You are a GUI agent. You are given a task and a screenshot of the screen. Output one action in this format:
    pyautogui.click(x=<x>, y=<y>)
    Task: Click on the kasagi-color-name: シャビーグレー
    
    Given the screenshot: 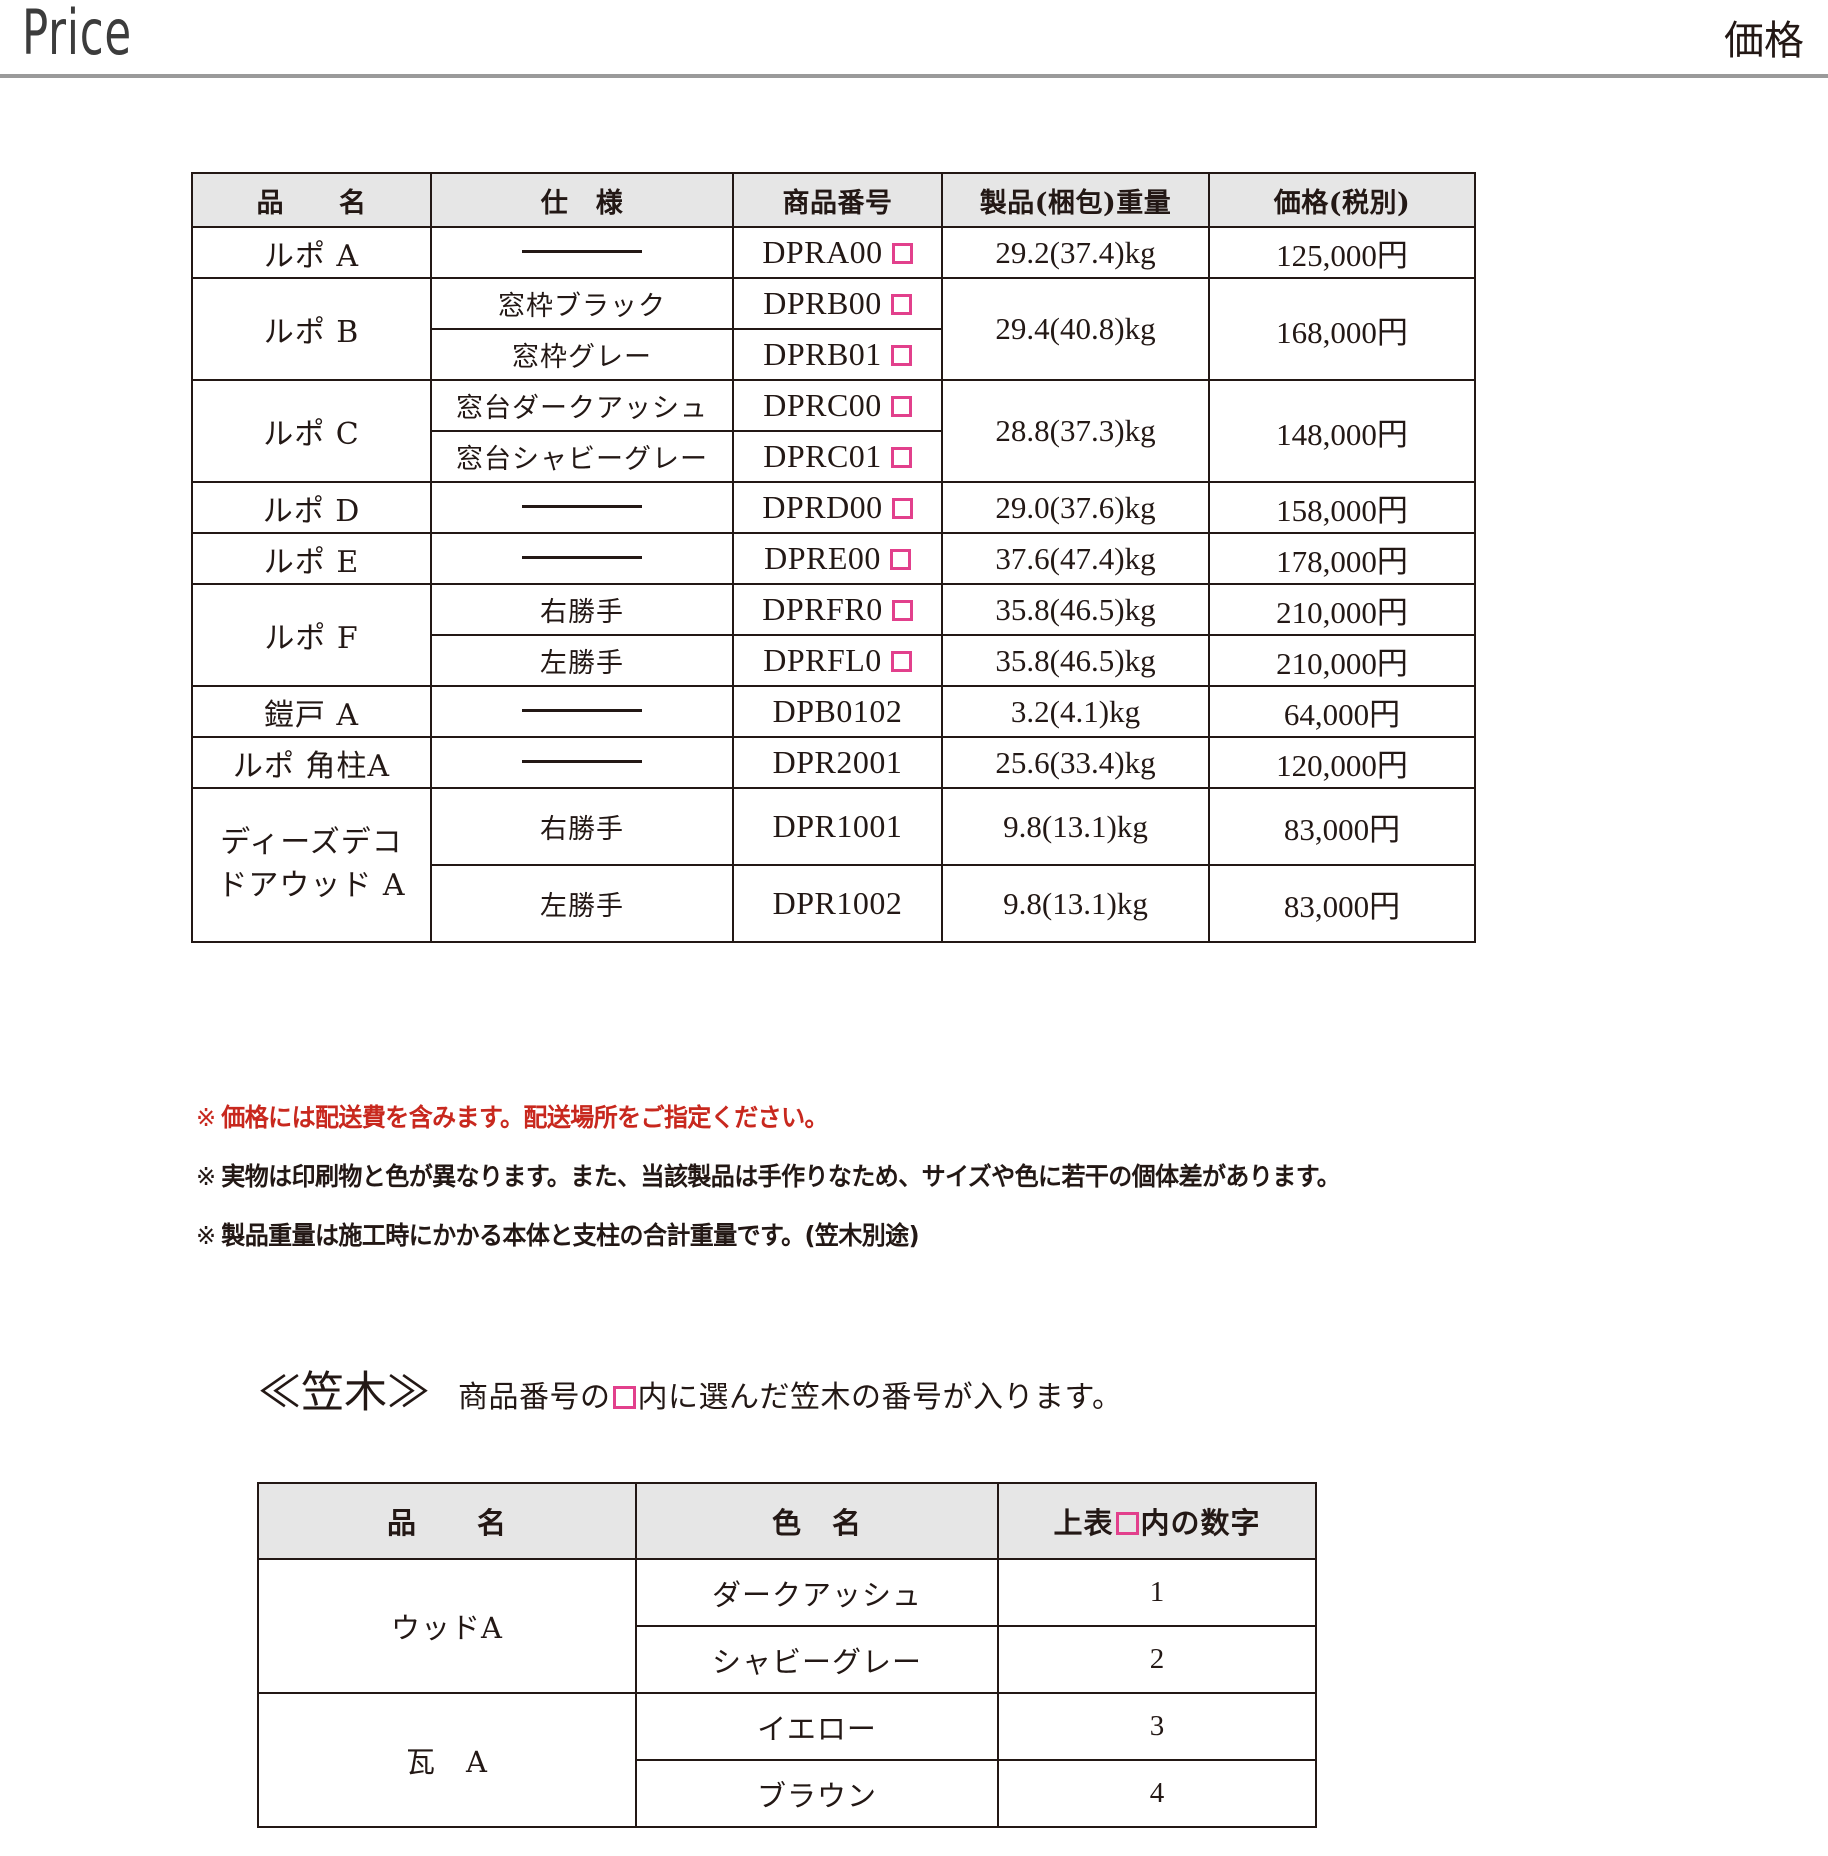 What is the action you would take?
    pyautogui.click(x=817, y=1659)
    